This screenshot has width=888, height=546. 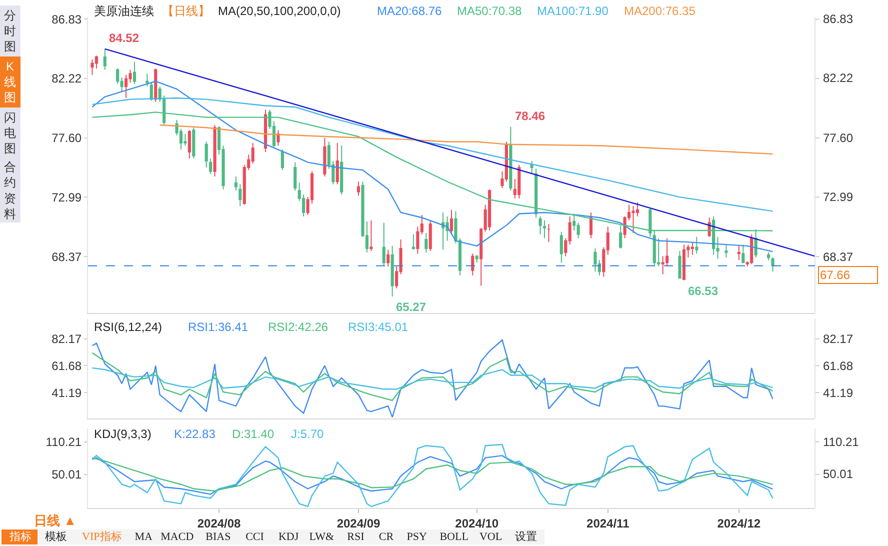 What do you see at coordinates (838, 474) in the screenshot?
I see `y-tick-label: 50.01` at bounding box center [838, 474].